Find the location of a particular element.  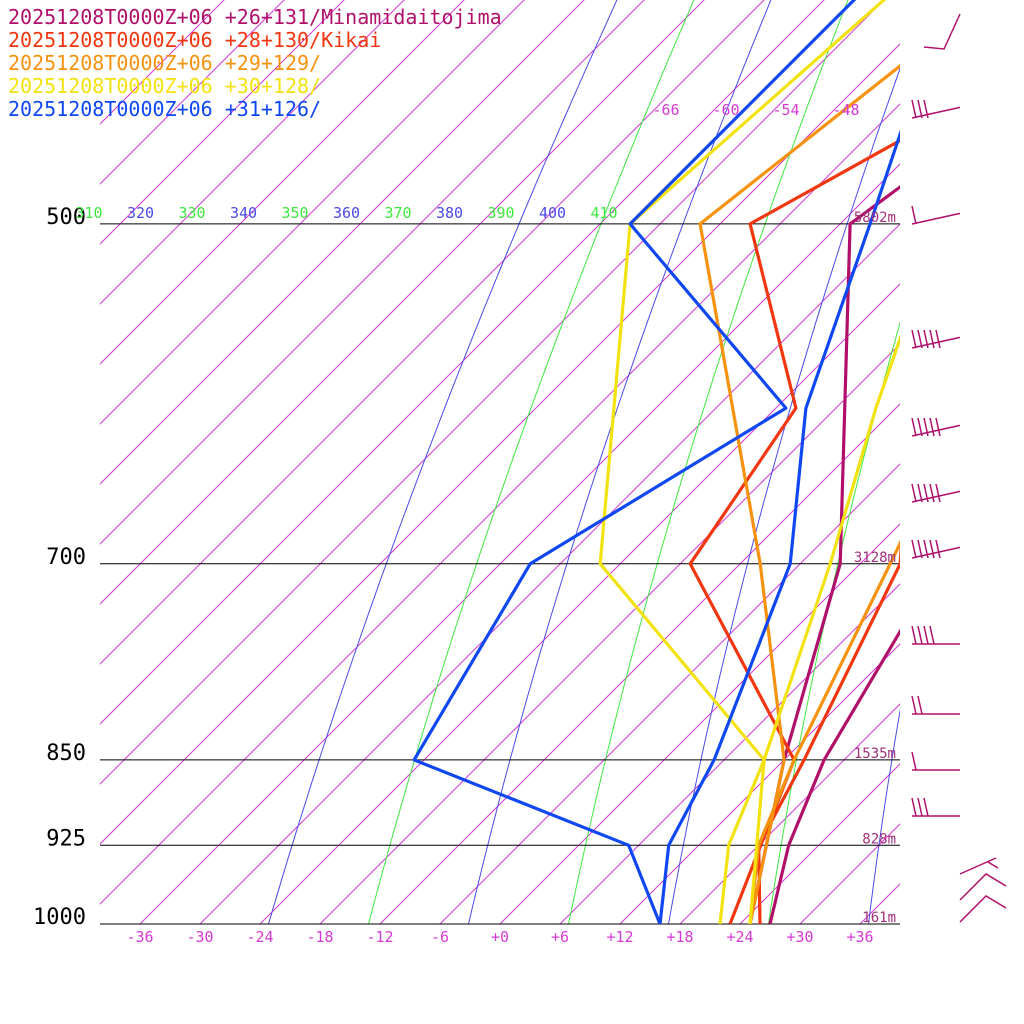

temperature-tick-label: +0 is located at coordinates (500, 937).